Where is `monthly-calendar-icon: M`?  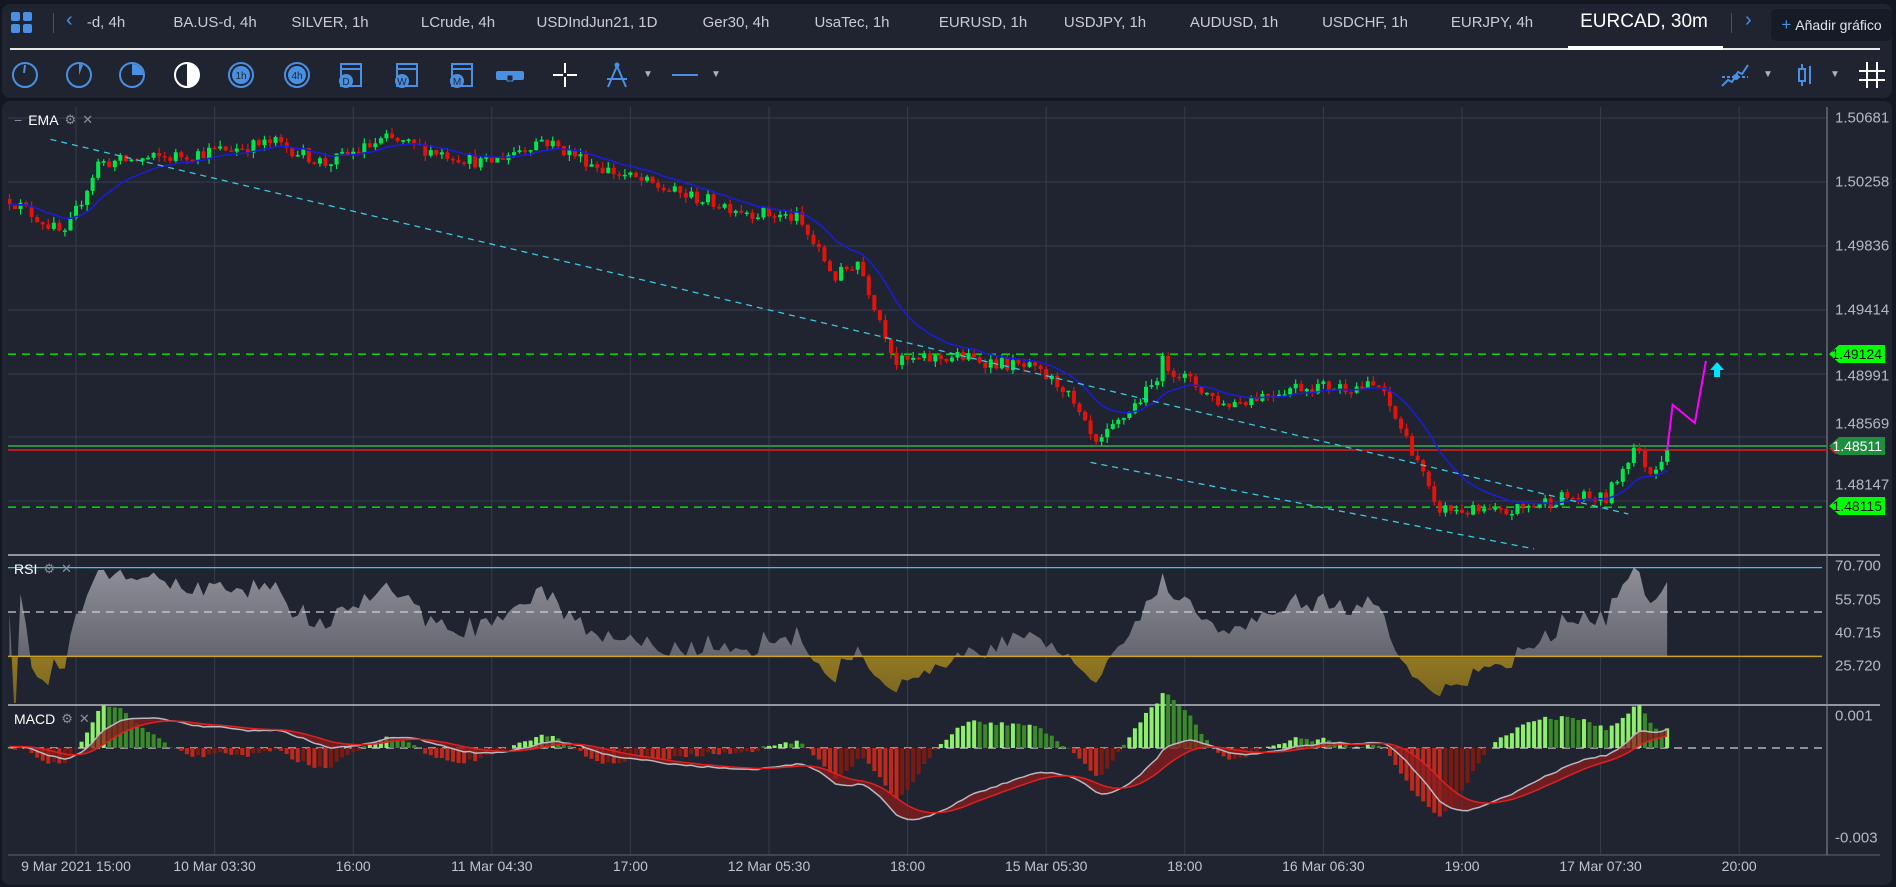 monthly-calendar-icon: M is located at coordinates (461, 75).